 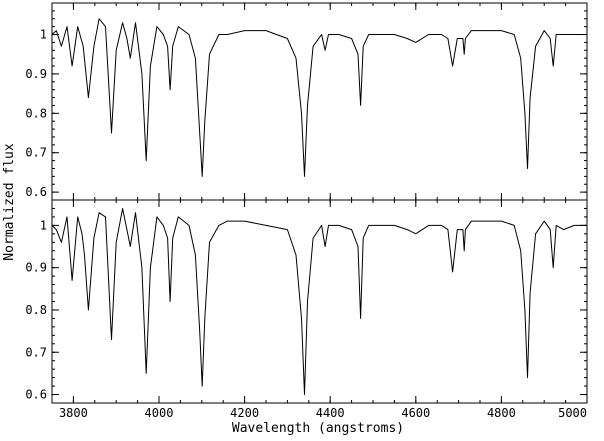 What do you see at coordinates (415, 413) in the screenshot?
I see `x-tick-label: 4600` at bounding box center [415, 413].